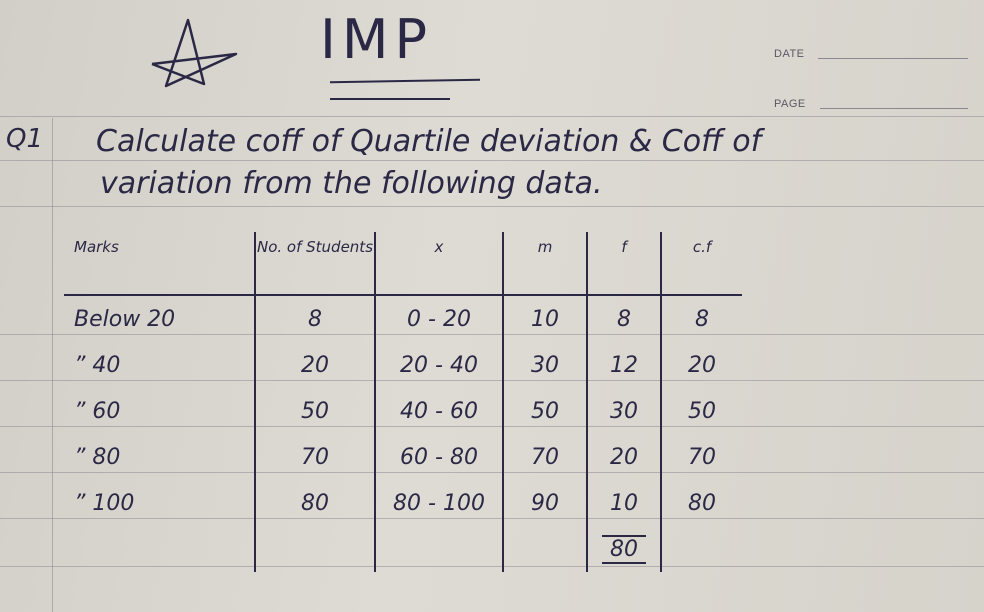 The image size is (984, 612). I want to click on table-row: ” 60 50 40 - 60 50 30 50, so click(403, 411).